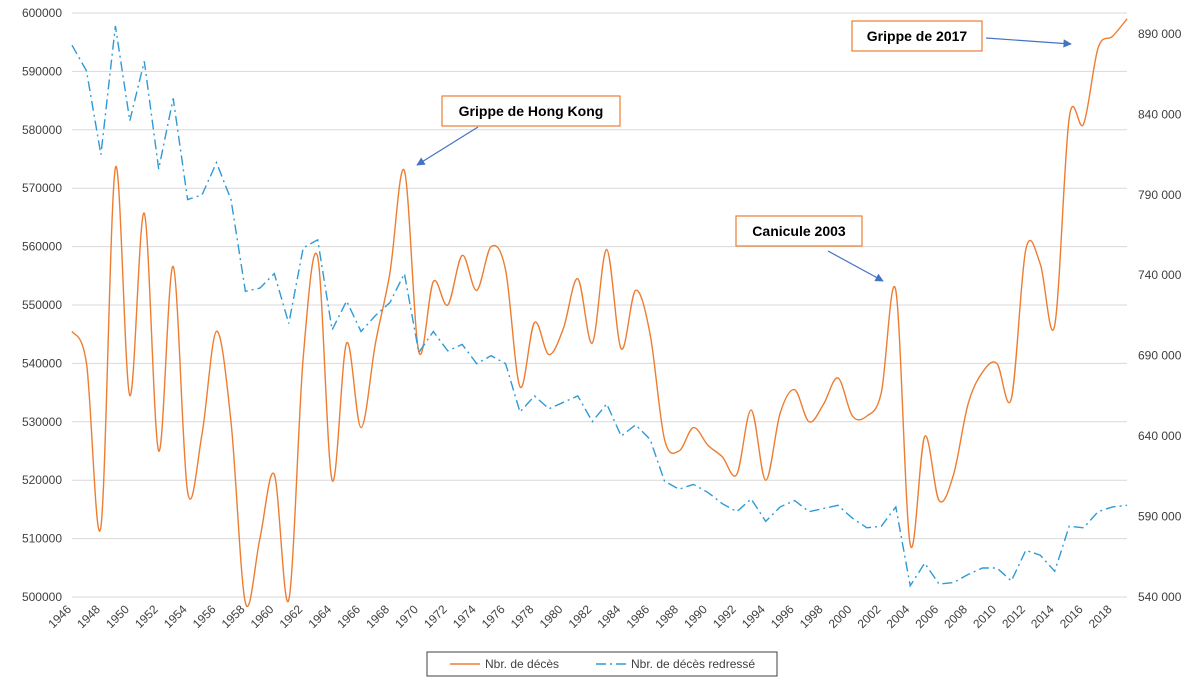 The width and height of the screenshot is (1200, 680). Describe the element at coordinates (666, 616) in the screenshot. I see `x-tick-label: 1988` at that location.